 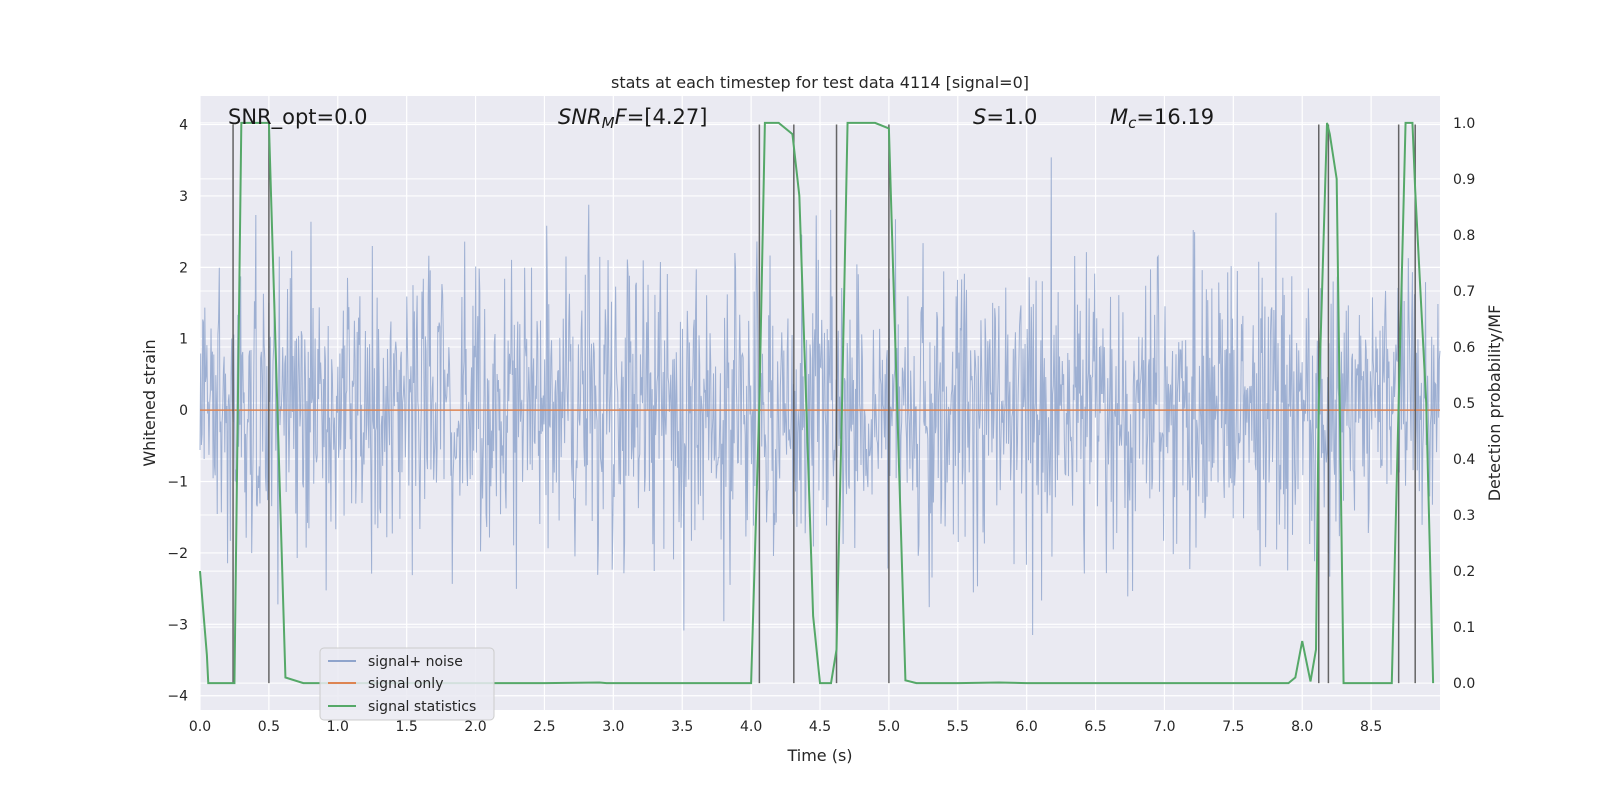 What do you see at coordinates (667, 117) in the screenshot?
I see `annotation-snr-mf-value: =[4.27]` at bounding box center [667, 117].